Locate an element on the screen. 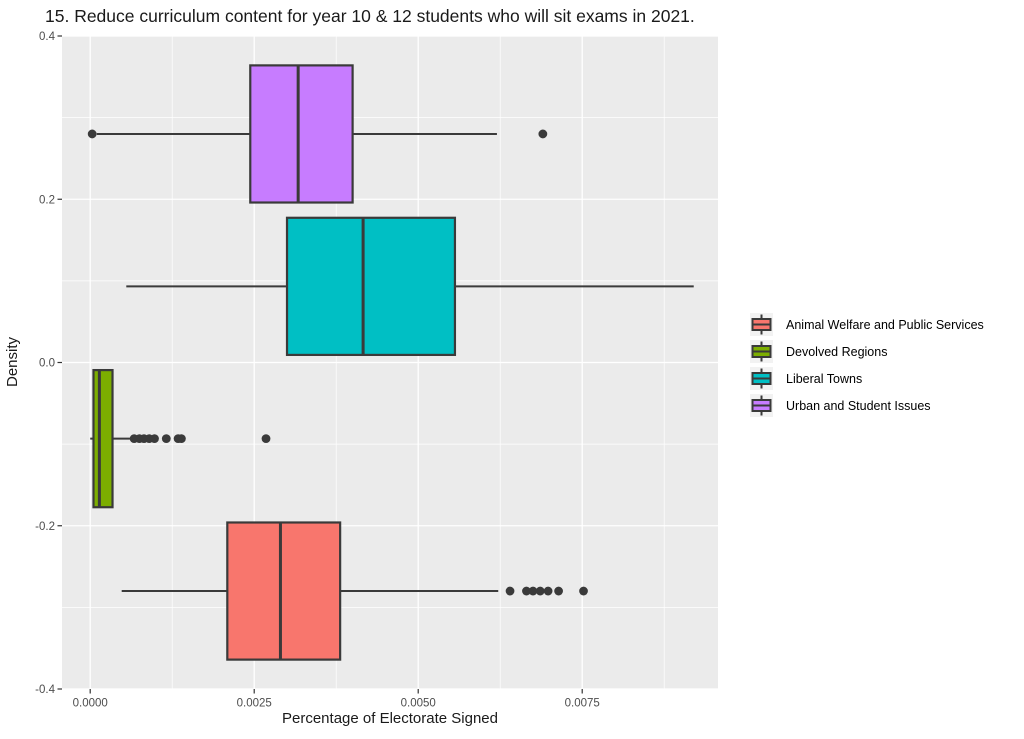 The width and height of the screenshot is (1024, 739). boxplot-animal-welfare-and-public-services is located at coordinates (354, 591).